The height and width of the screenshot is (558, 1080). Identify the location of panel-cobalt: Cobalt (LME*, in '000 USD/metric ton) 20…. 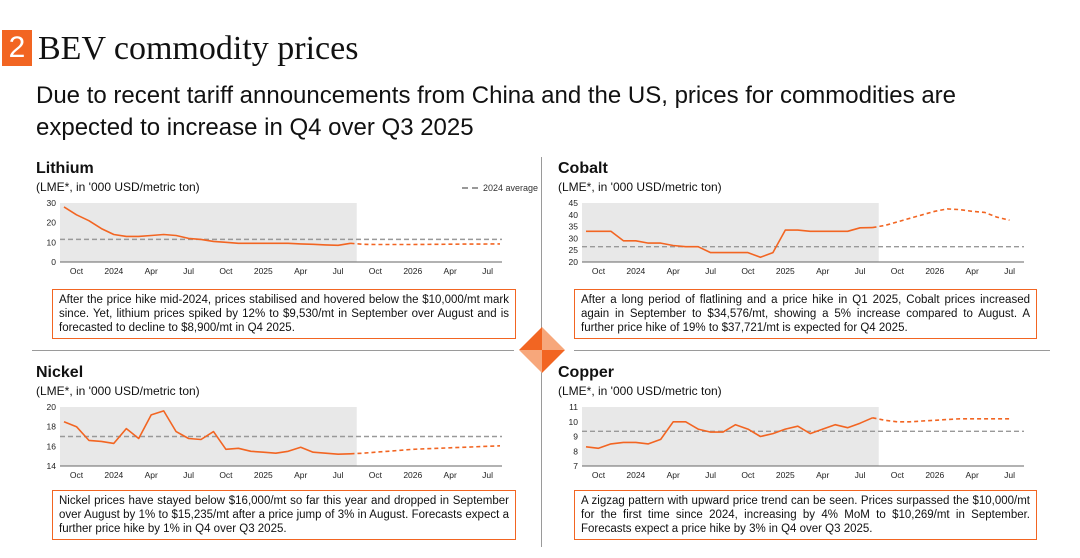
(803, 218).